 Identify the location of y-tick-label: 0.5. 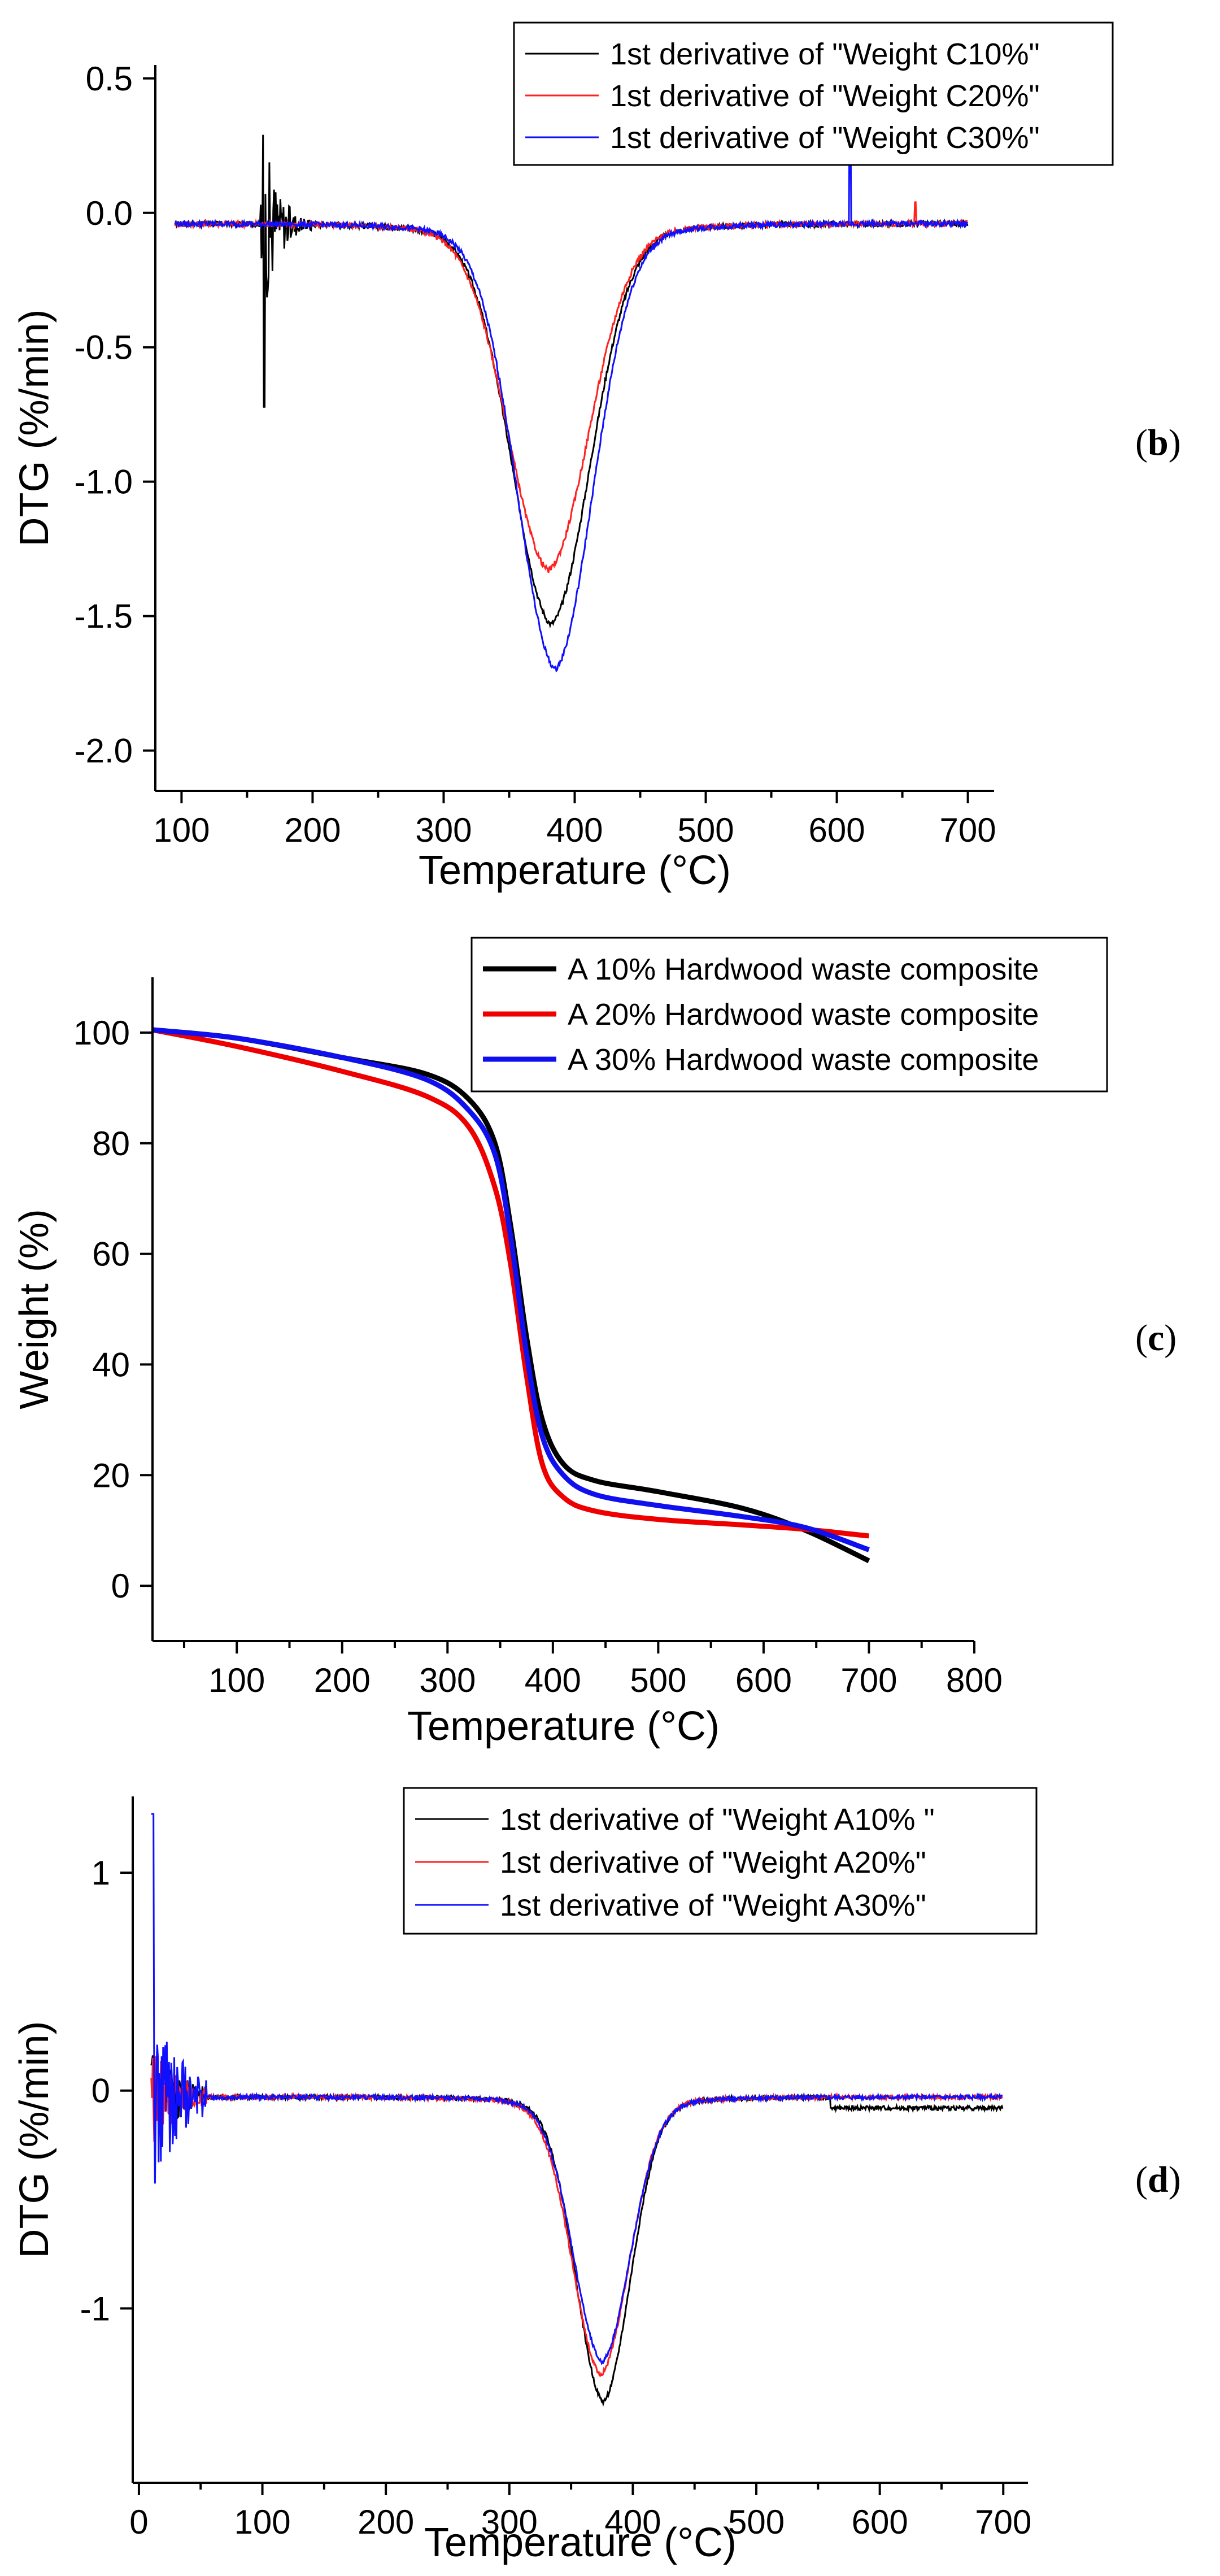
(109, 79).